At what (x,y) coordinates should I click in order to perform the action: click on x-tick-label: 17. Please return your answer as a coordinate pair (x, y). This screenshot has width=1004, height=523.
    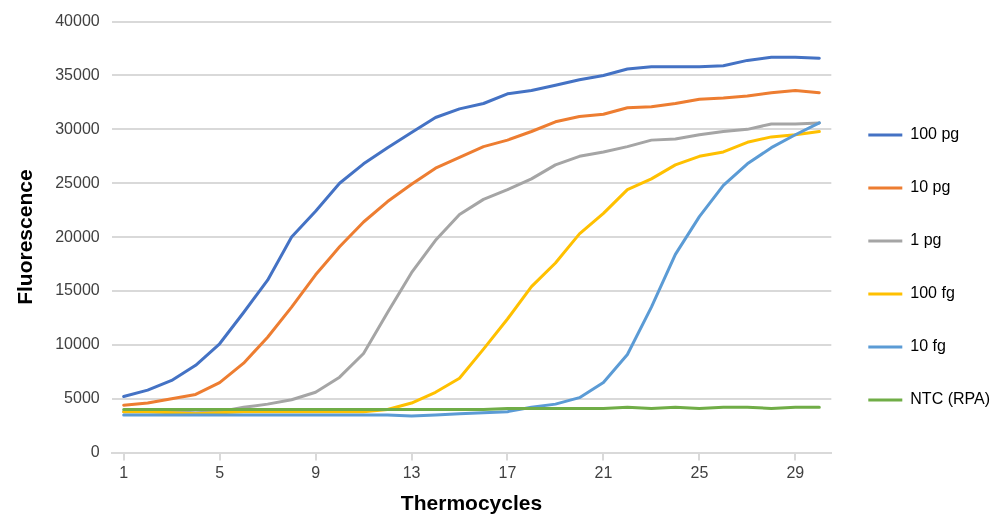
    Looking at the image, I should click on (507, 472).